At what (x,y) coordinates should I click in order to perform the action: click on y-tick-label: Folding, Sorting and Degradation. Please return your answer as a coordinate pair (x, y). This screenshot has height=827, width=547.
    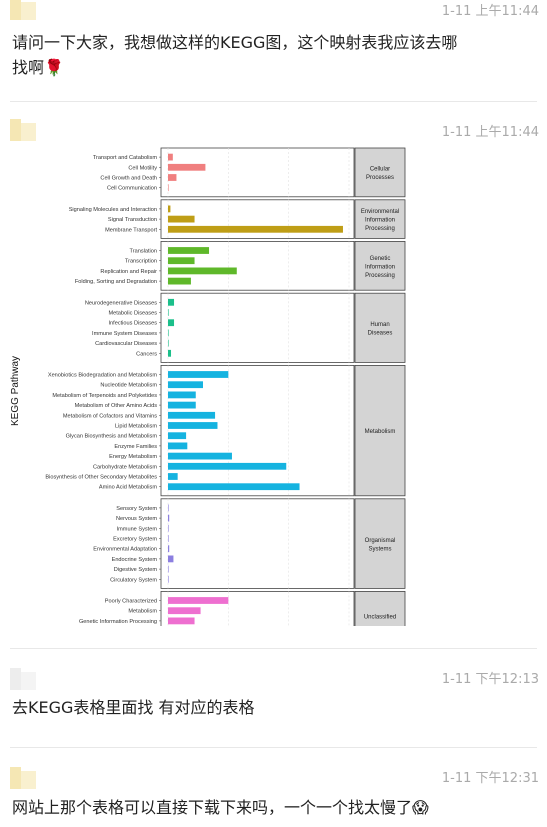
    Looking at the image, I should click on (116, 282).